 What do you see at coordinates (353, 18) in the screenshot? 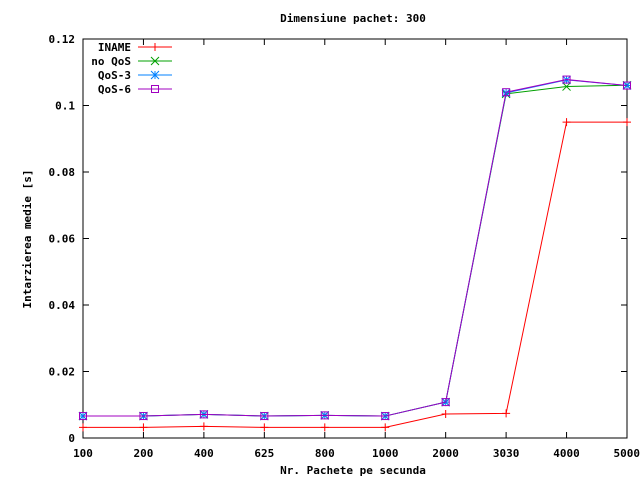
I see `chart-title: Dimensiune pachet: 300` at bounding box center [353, 18].